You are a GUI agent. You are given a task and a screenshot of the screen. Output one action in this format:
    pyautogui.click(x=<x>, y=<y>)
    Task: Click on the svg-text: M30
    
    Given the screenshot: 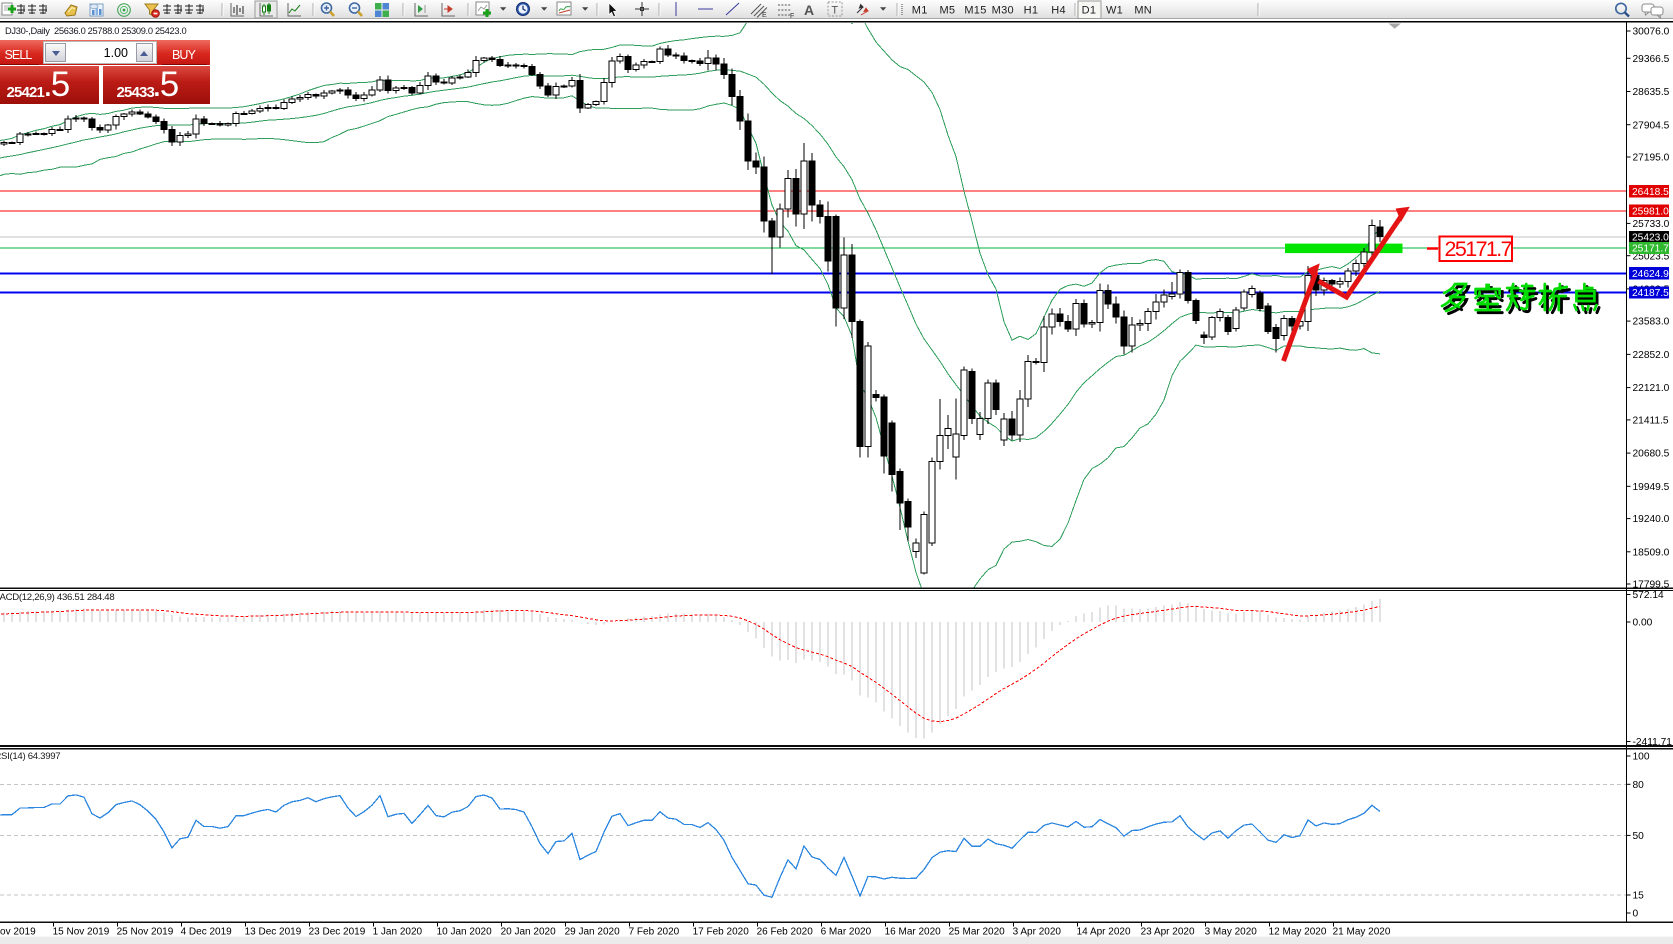 What is the action you would take?
    pyautogui.click(x=1003, y=11)
    